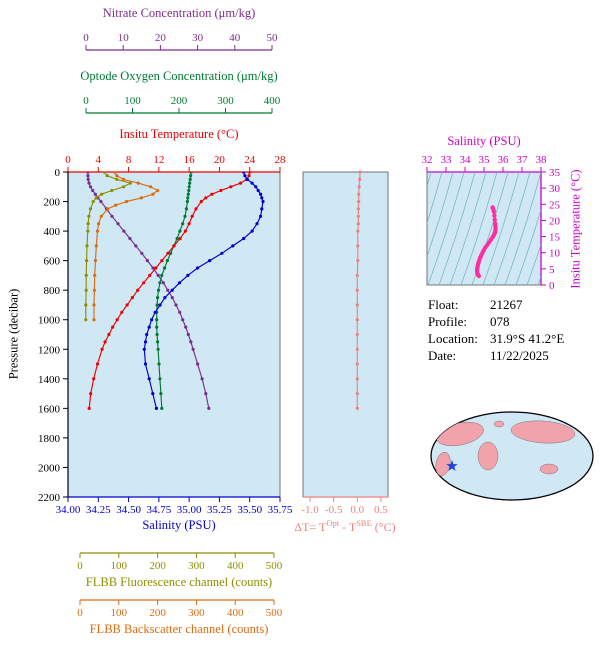 This screenshot has height=663, width=609. I want to click on oxygen-tick-label: 400, so click(272, 101).